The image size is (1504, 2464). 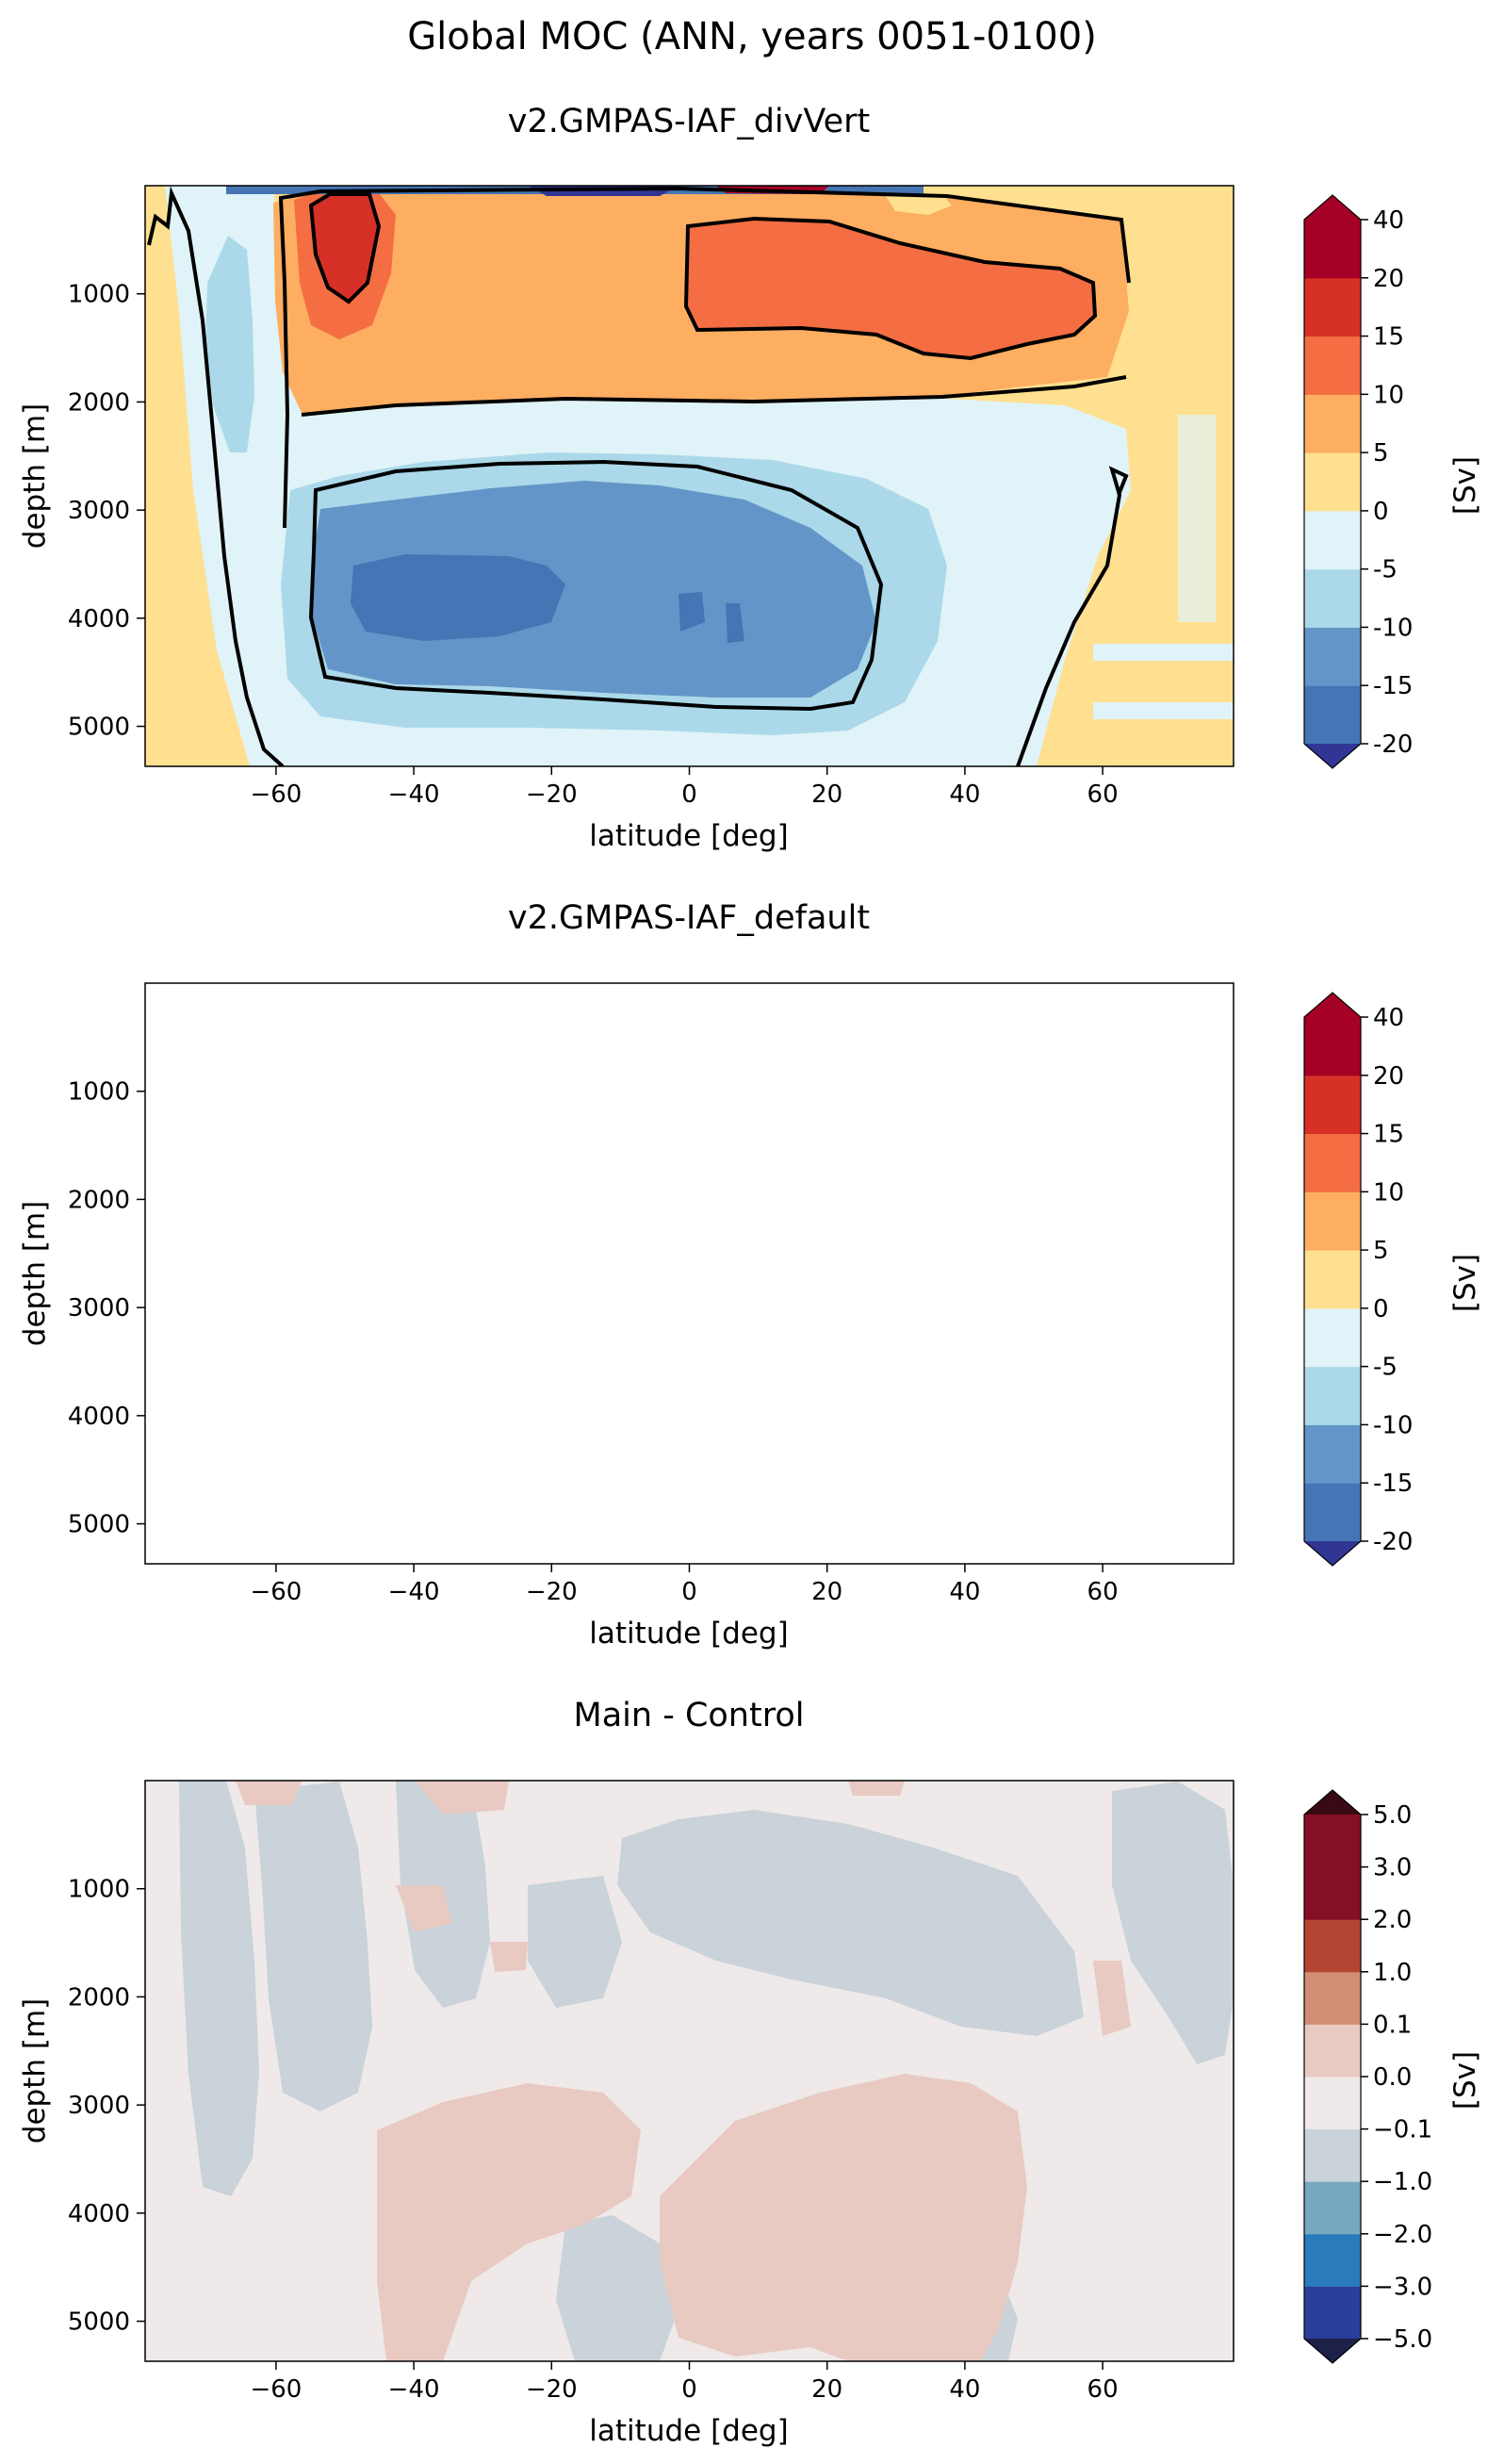 What do you see at coordinates (1393, 745) in the screenshot?
I see `colorbar-tick-label: -20` at bounding box center [1393, 745].